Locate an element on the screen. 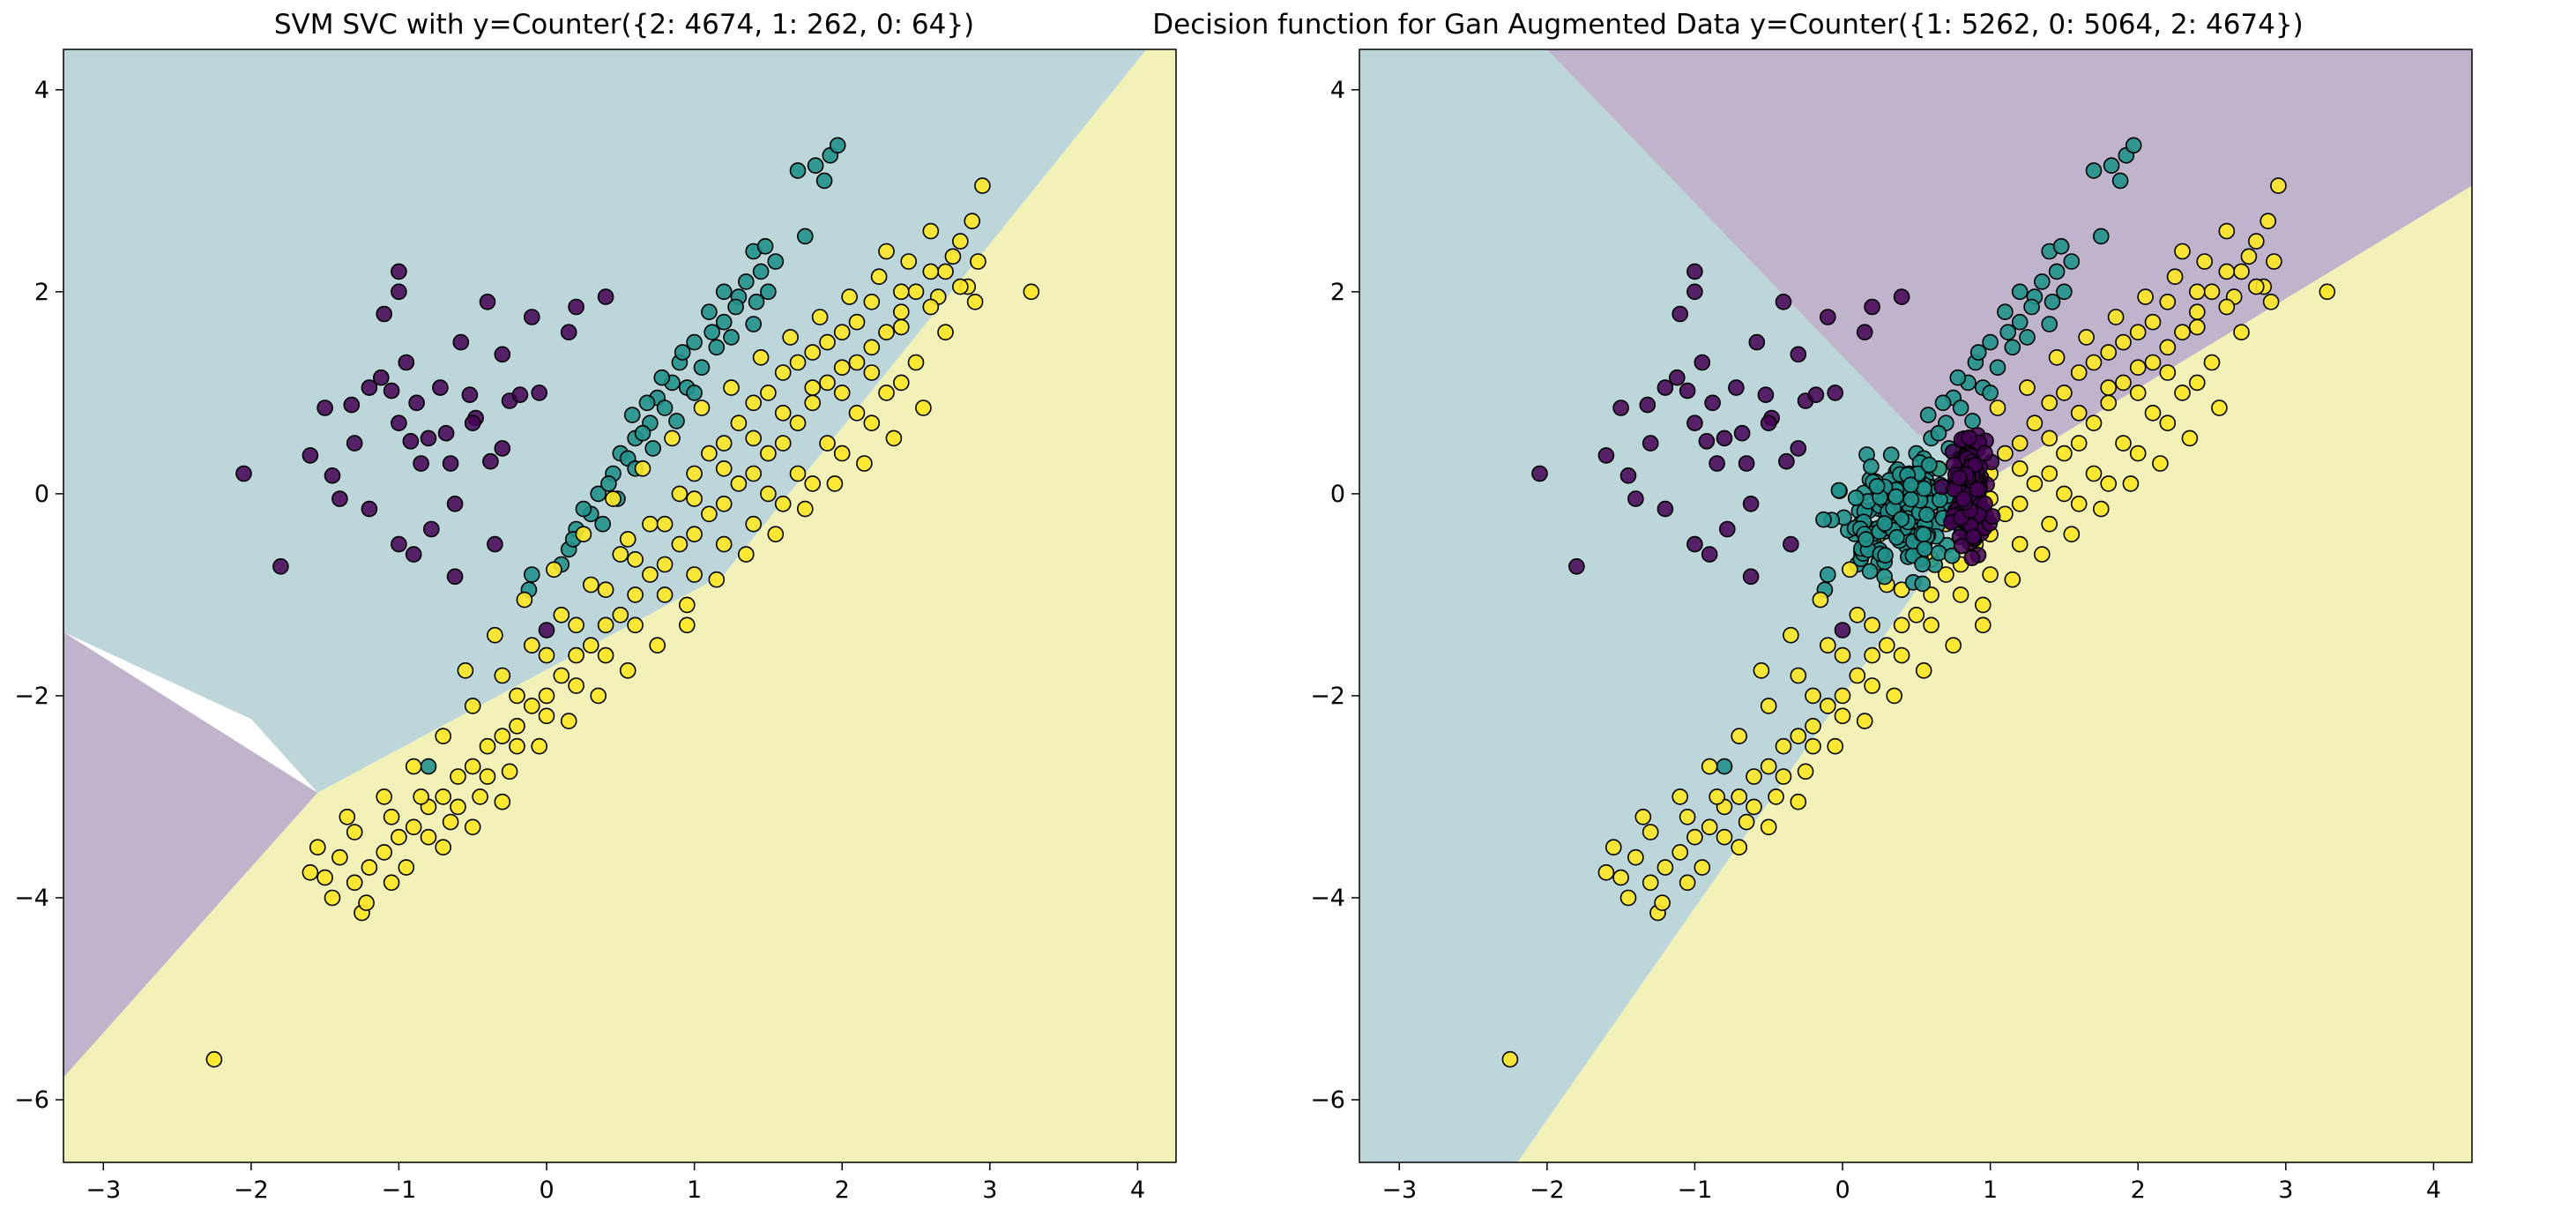 This screenshot has height=1210, width=2576. y-tick-label: 2 is located at coordinates (41, 292).